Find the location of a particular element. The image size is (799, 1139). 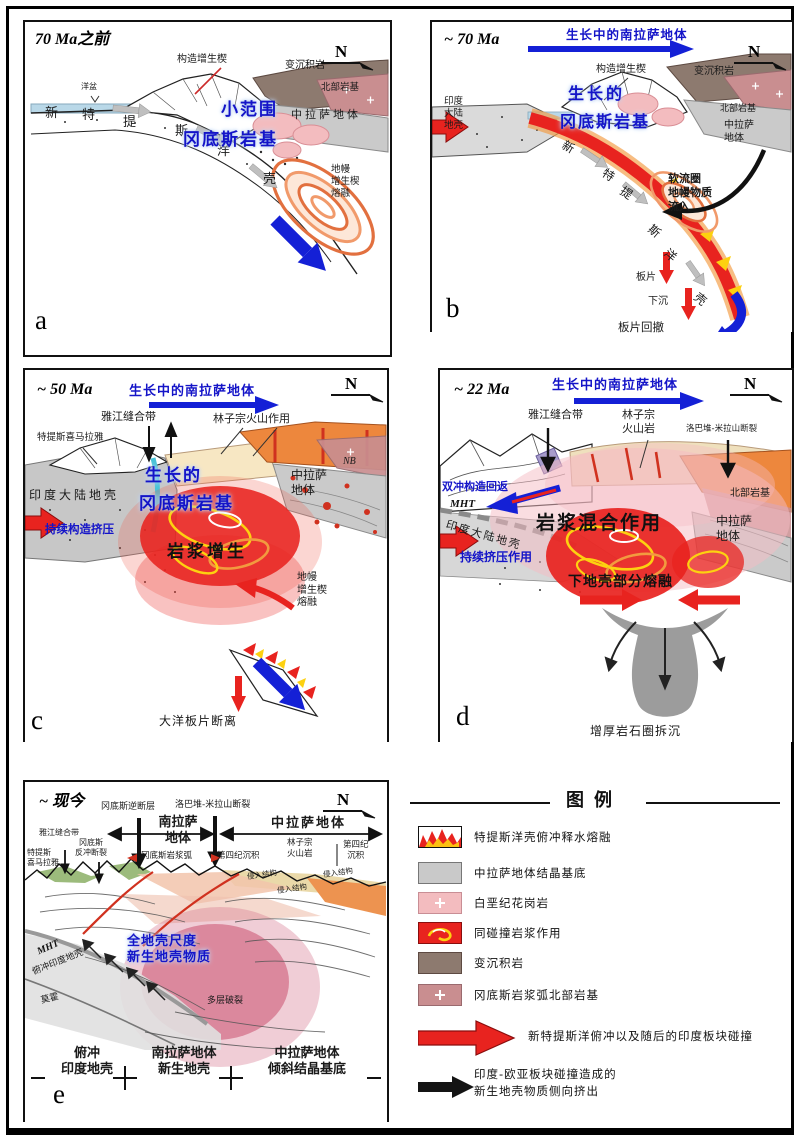

section-axis-icon is located at coordinates (206, 1078).